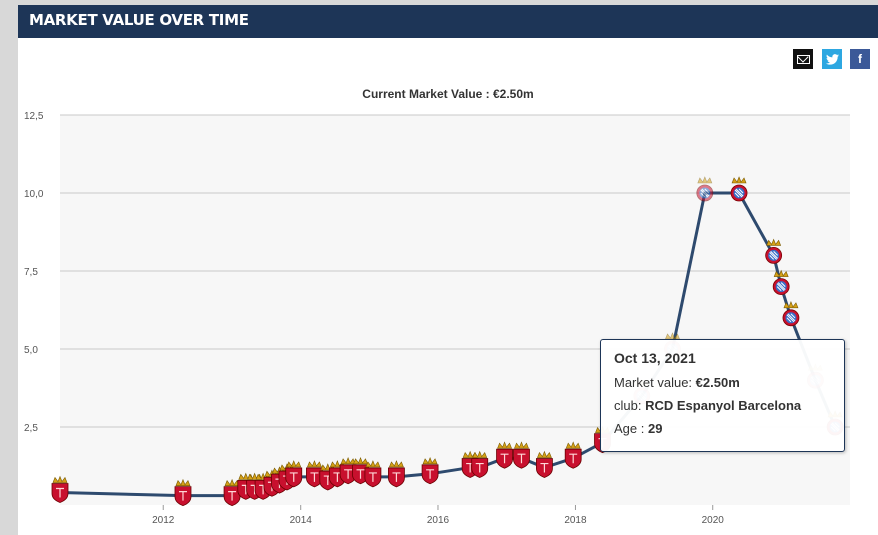 The width and height of the screenshot is (878, 535). Describe the element at coordinates (163, 520) in the screenshot. I see `x-tick-label: 2012` at that location.